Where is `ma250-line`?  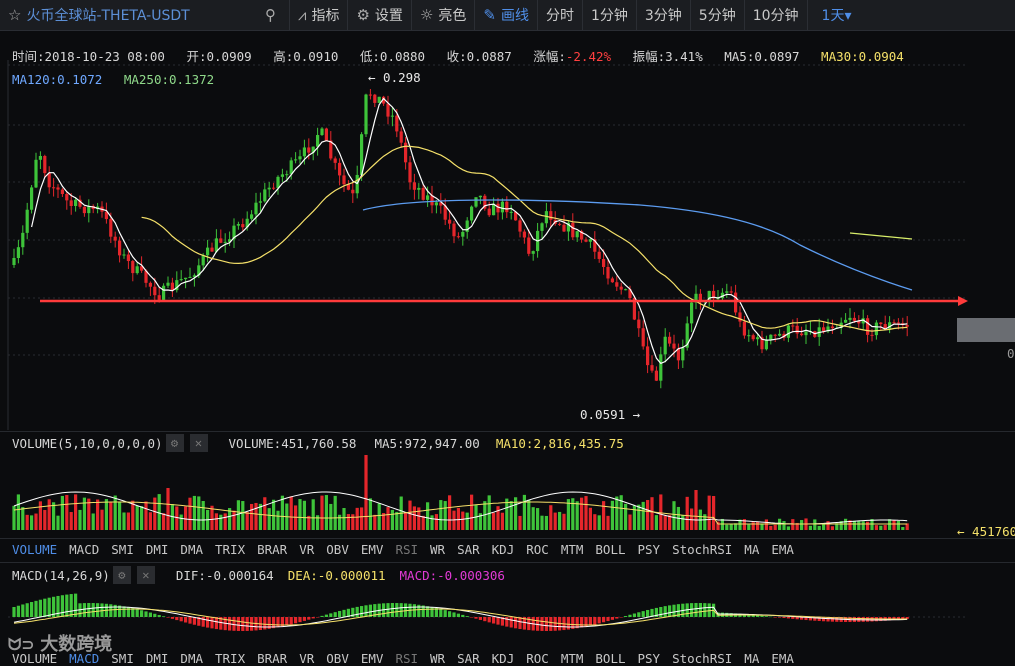
ma250-line is located at coordinates (881, 236).